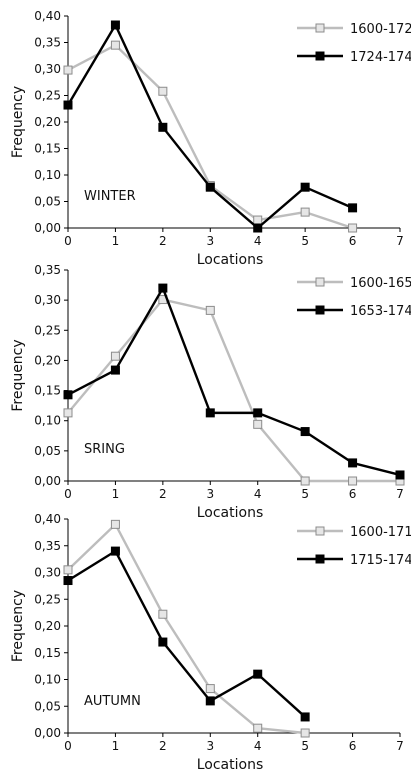  What do you see at coordinates (354, 546) in the screenshot?
I see `legend: 1600-1714 1715-1749` at bounding box center [354, 546].